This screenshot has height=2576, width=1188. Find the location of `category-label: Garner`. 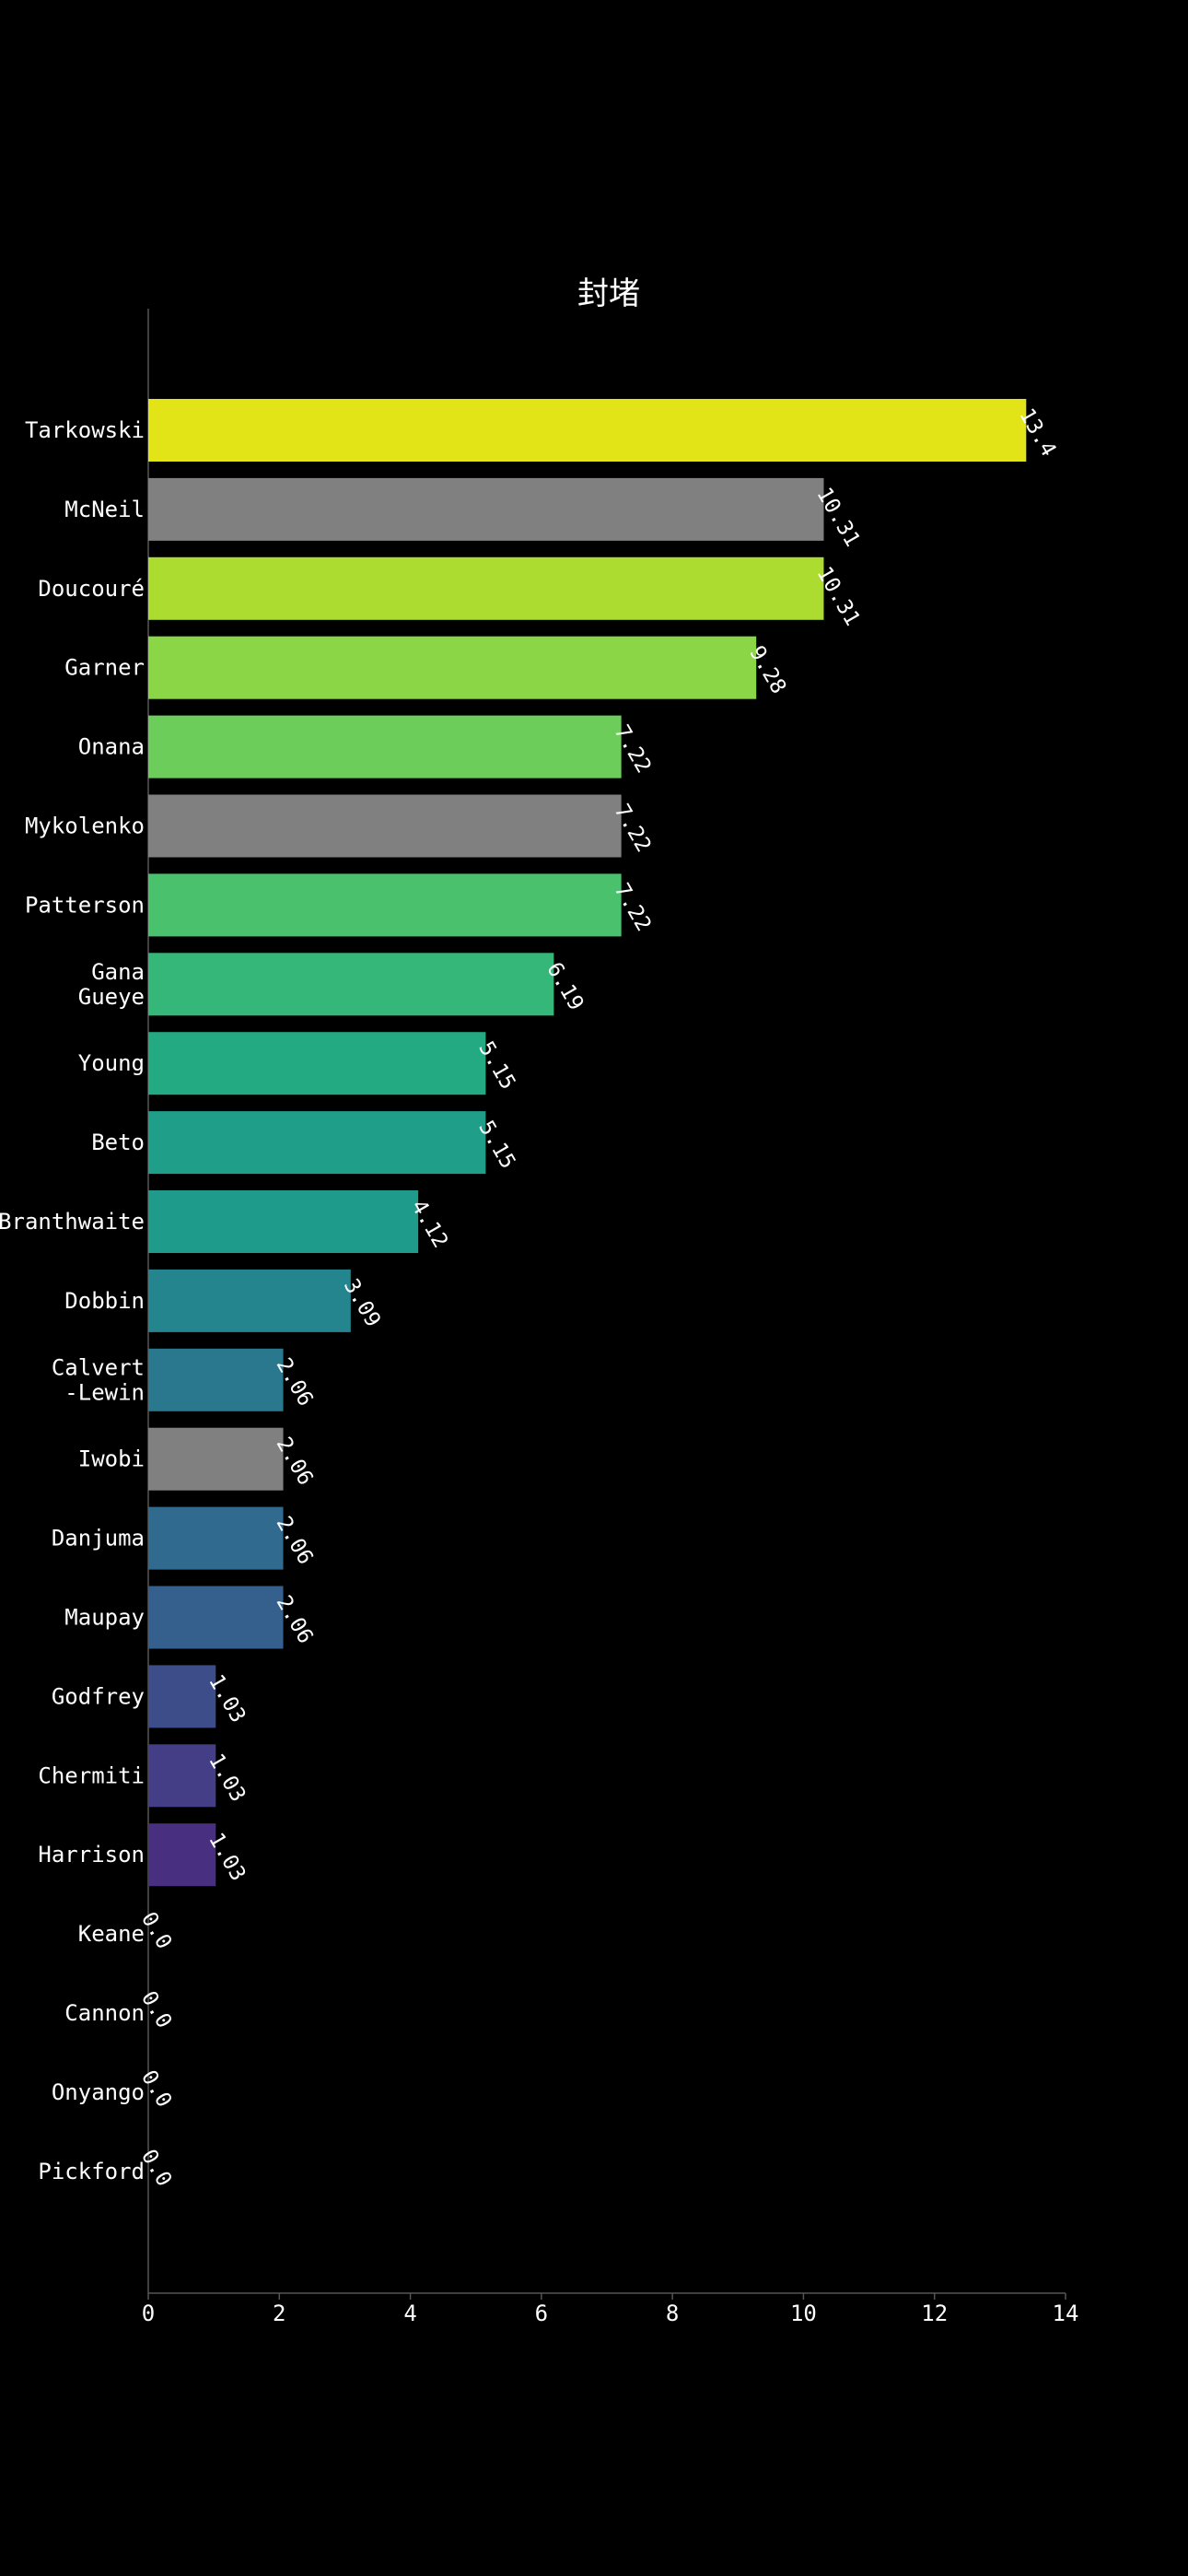

category-label: Garner is located at coordinates (105, 668).